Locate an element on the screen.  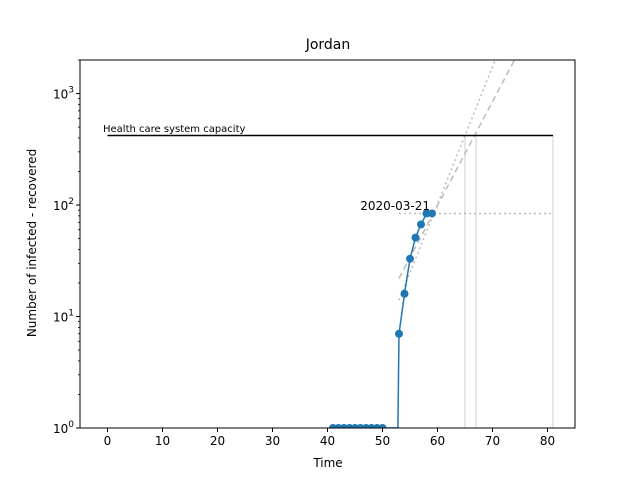
chart-title: Jordan is located at coordinates (328, 45).